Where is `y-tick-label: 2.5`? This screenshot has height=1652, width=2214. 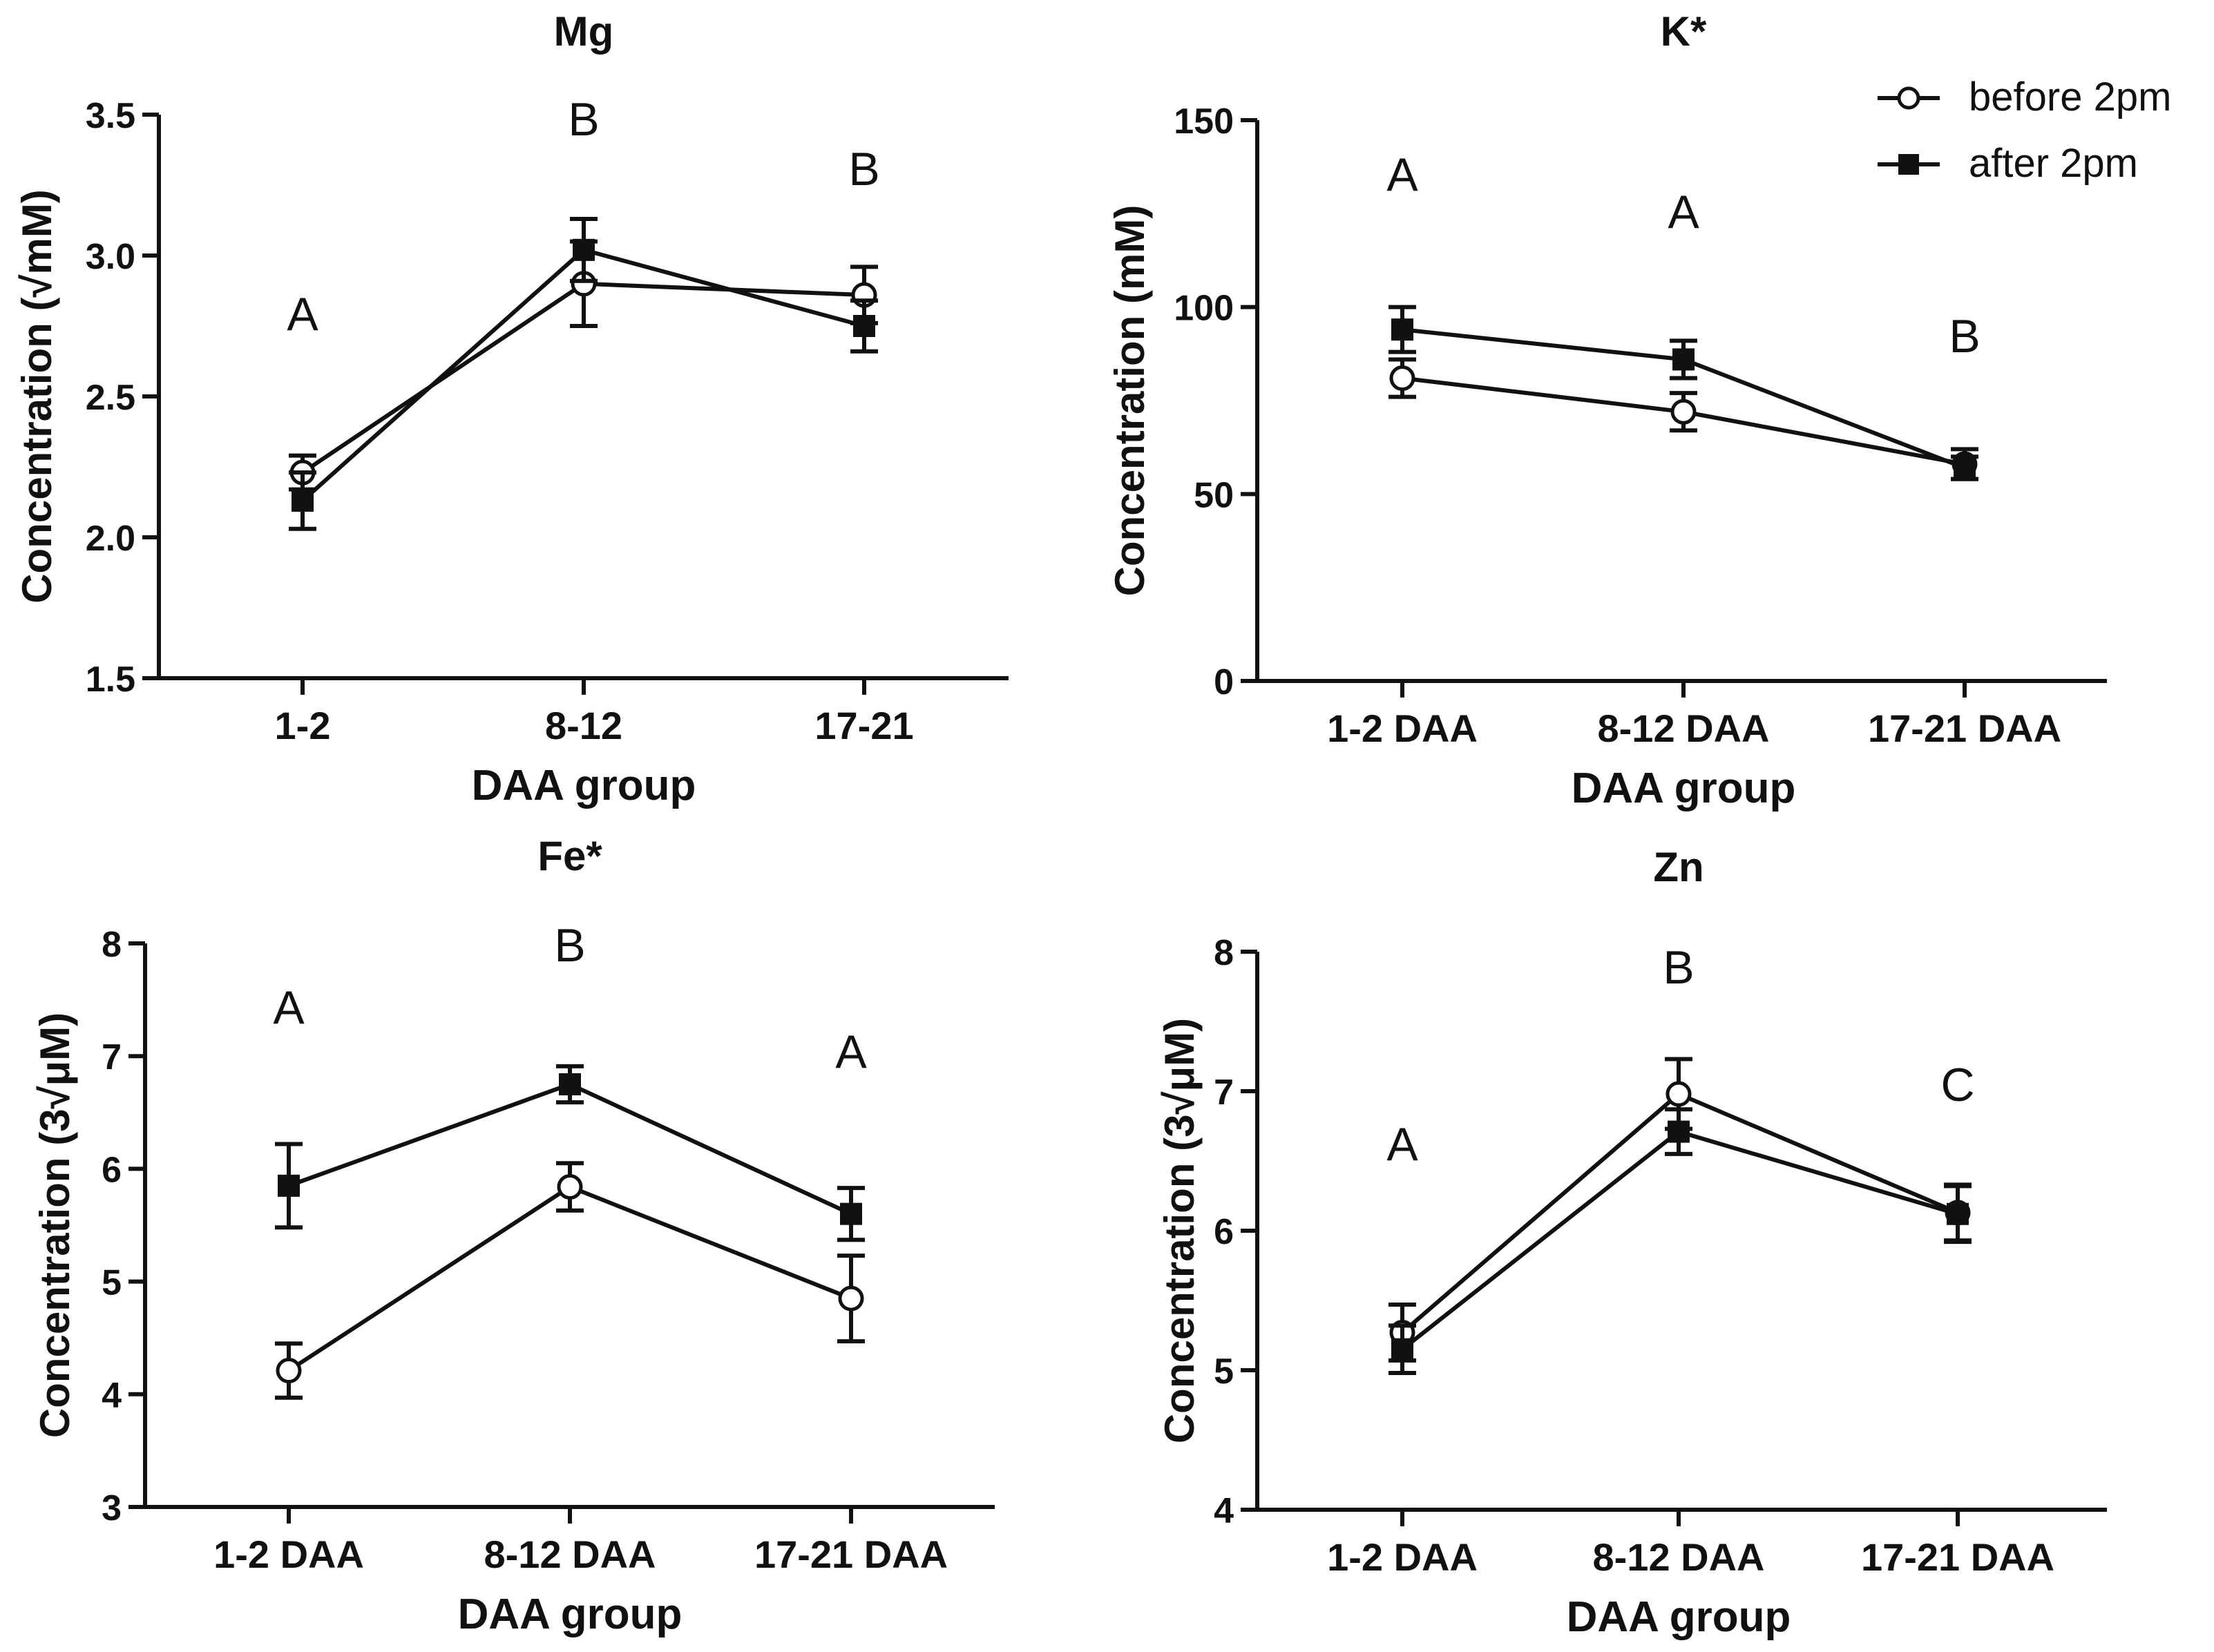
y-tick-label: 2.5 is located at coordinates (110, 398).